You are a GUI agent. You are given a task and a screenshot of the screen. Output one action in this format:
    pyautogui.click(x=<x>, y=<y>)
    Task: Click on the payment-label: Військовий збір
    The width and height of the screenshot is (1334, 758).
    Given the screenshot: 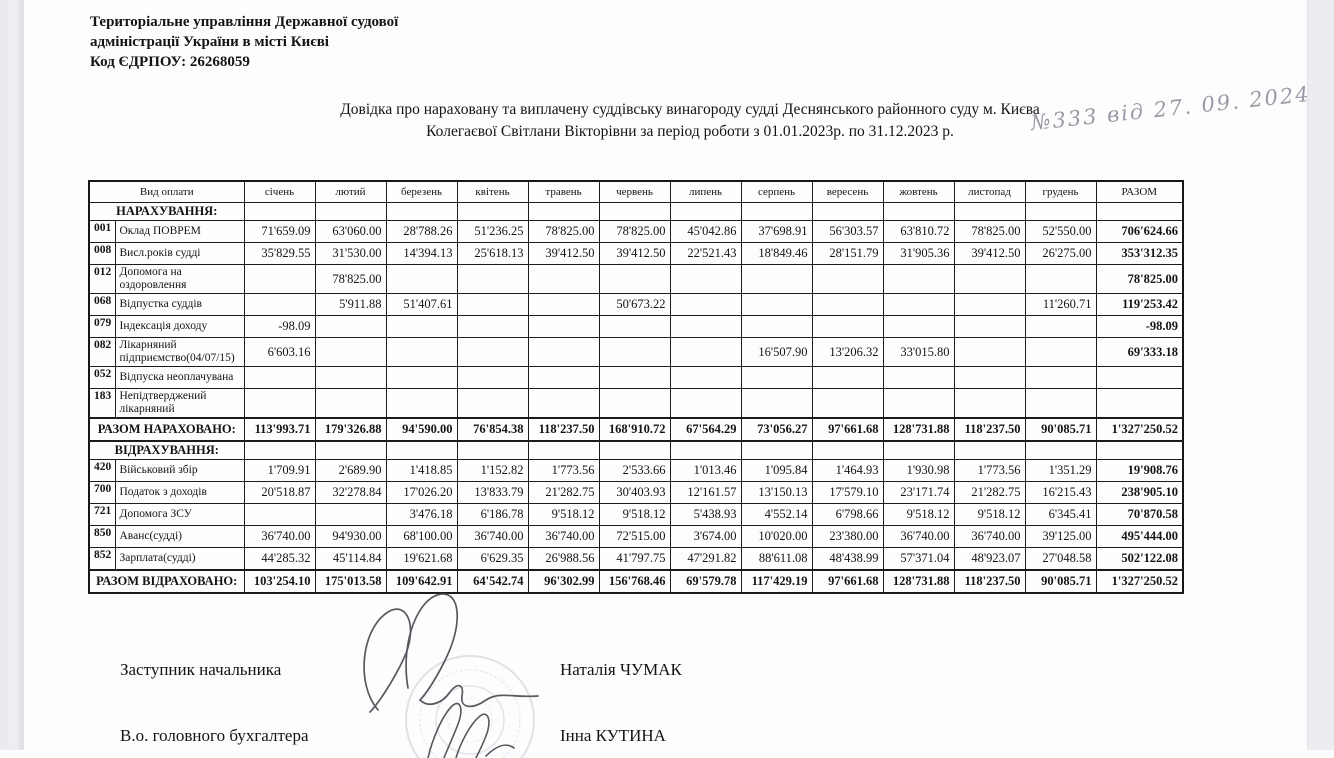 What is the action you would take?
    pyautogui.click(x=179, y=470)
    